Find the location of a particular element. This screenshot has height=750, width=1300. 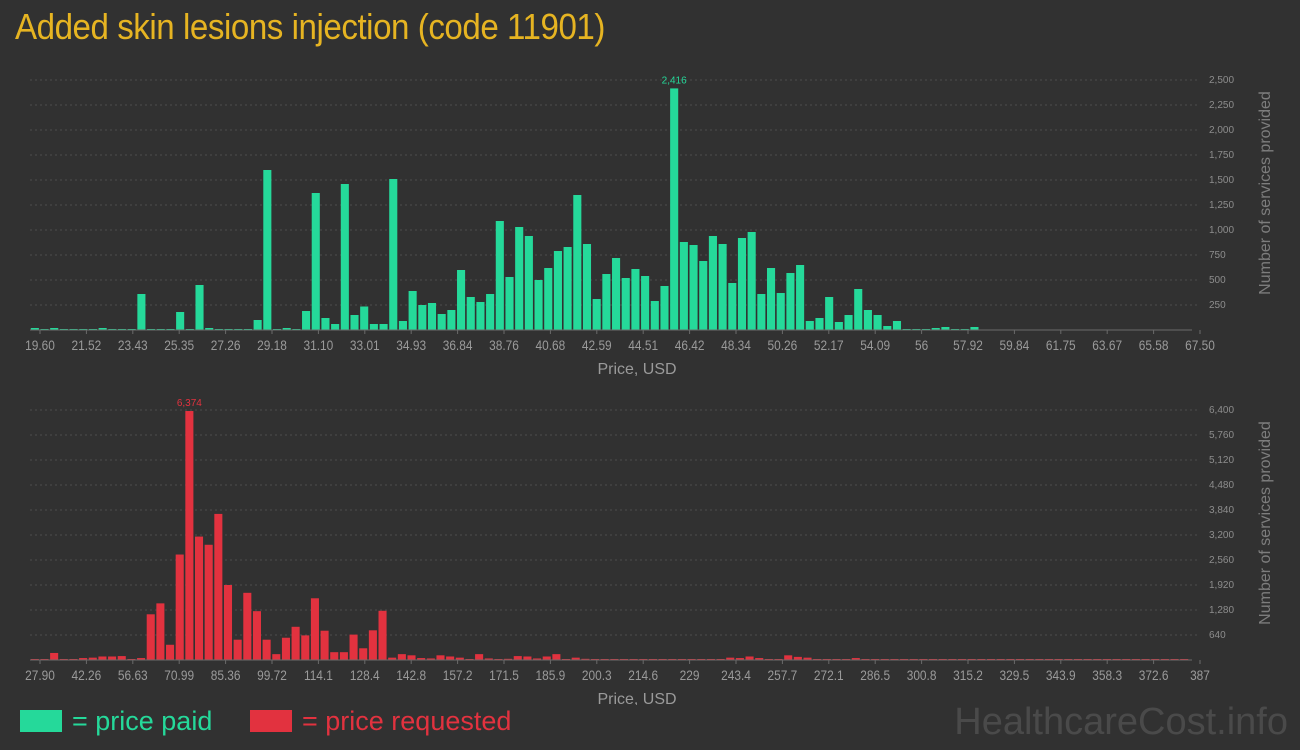

x-tick-label: 36.84 is located at coordinates (458, 345).